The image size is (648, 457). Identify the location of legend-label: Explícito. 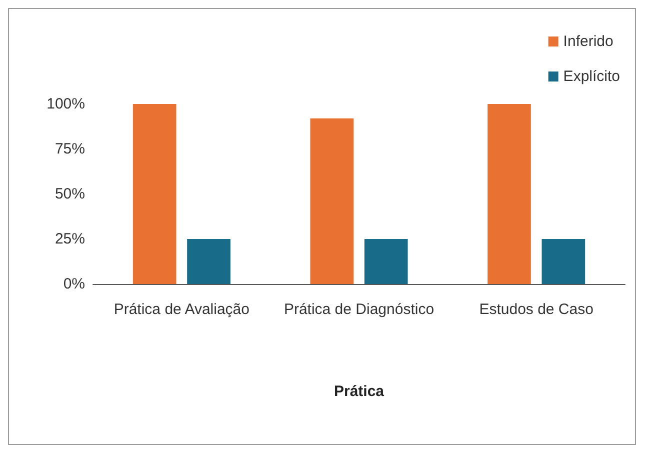
(591, 76).